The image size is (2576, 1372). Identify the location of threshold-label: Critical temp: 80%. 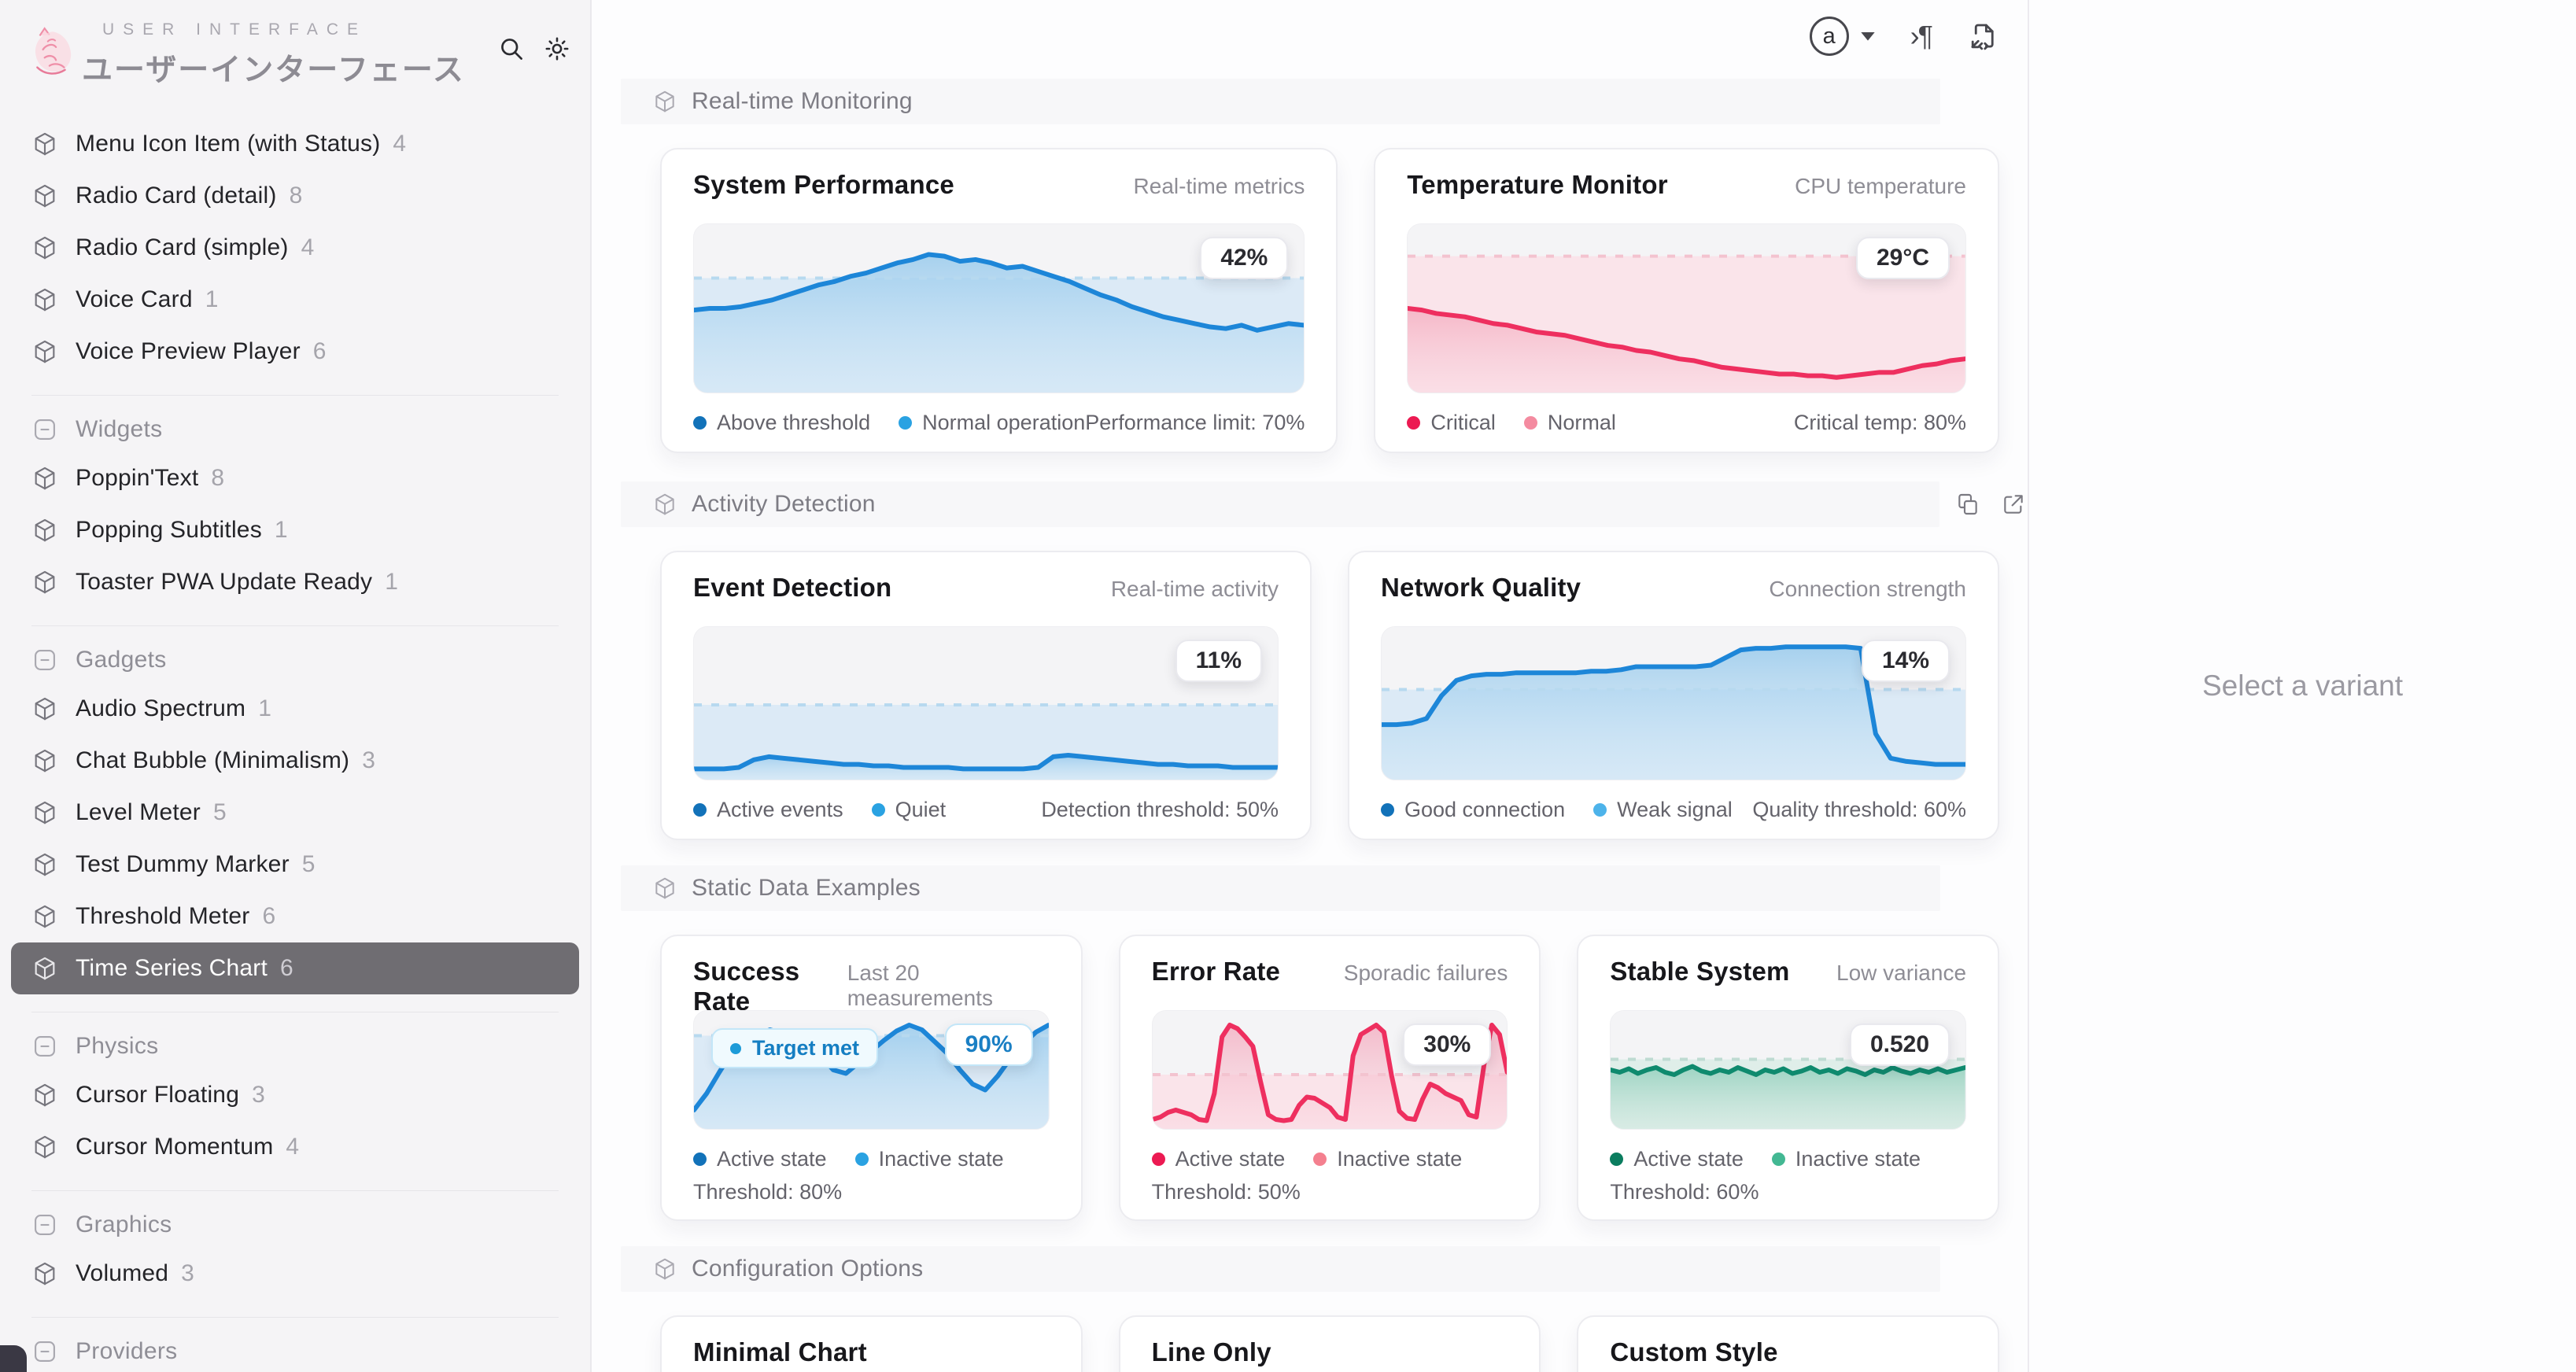
(1880, 422).